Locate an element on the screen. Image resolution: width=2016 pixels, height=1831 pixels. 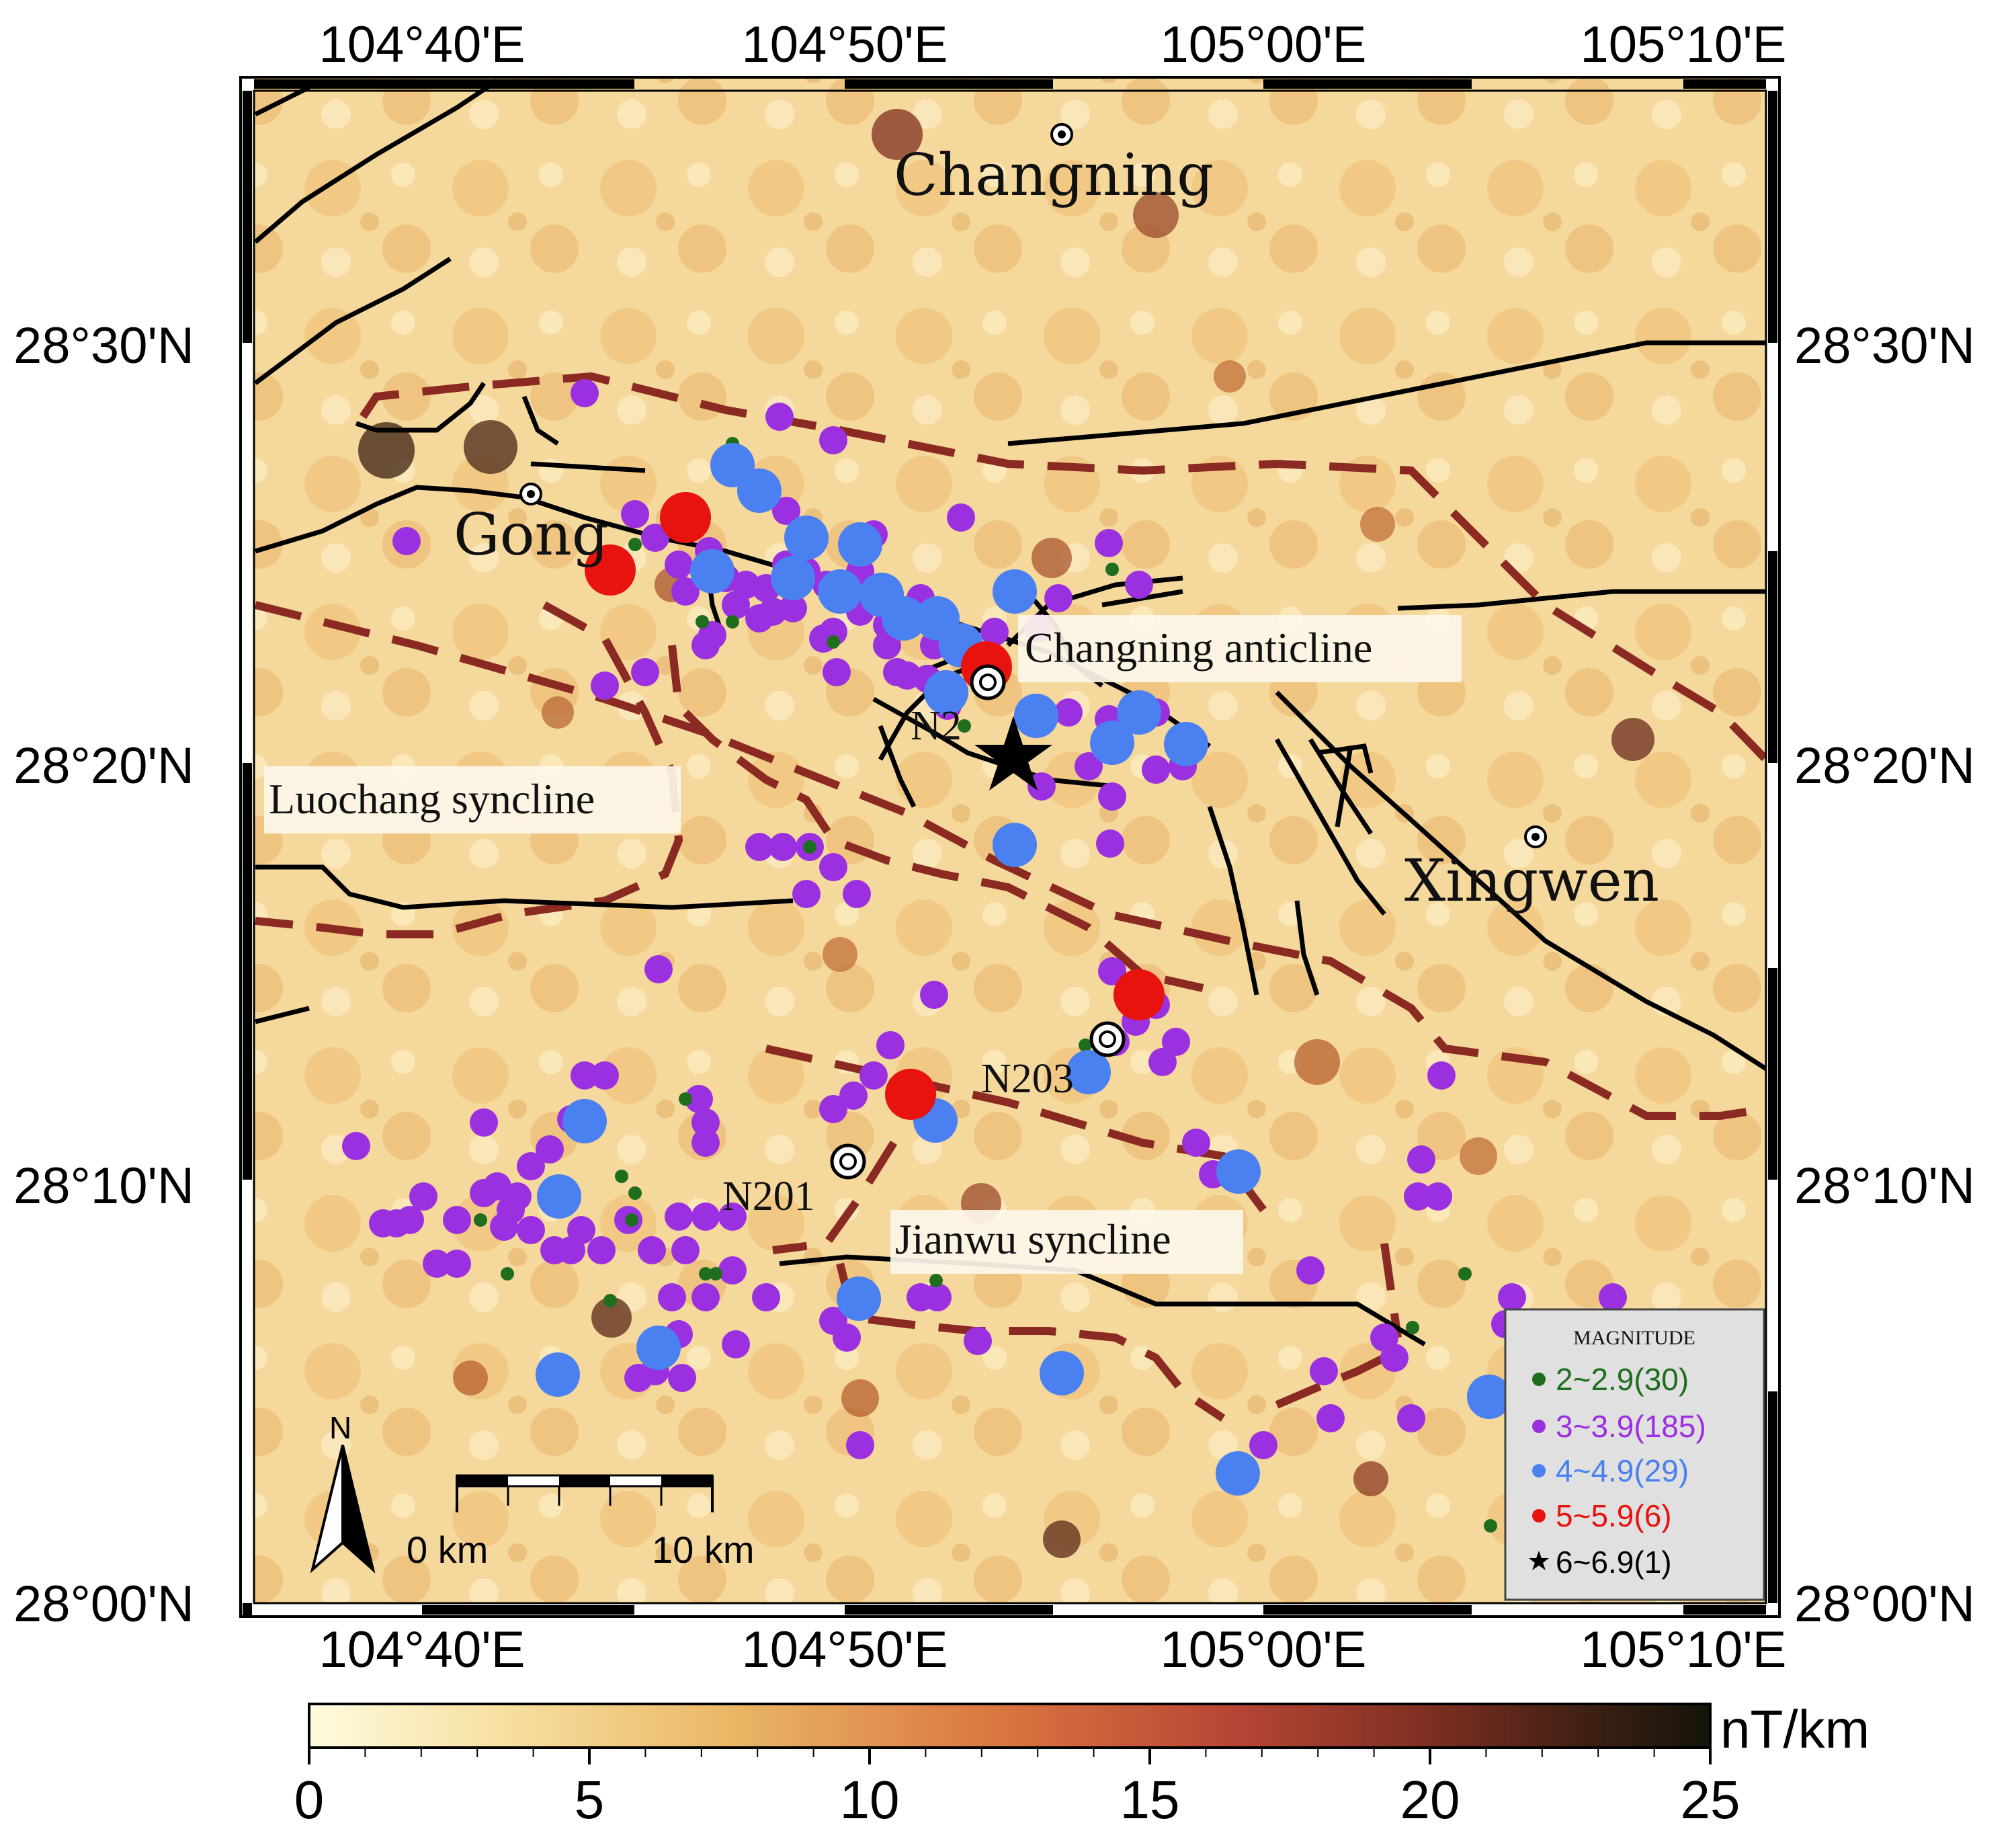
well-label-n201: N201 is located at coordinates (769, 1196).